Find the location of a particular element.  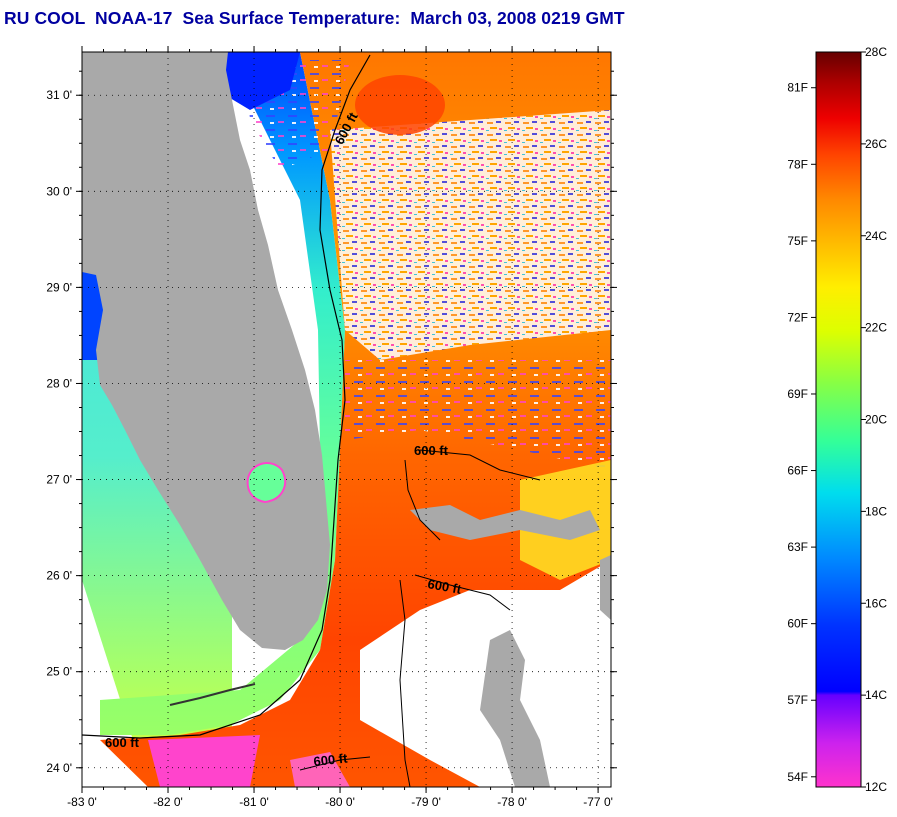

colorbar-c-label: 14C is located at coordinates (876, 695).